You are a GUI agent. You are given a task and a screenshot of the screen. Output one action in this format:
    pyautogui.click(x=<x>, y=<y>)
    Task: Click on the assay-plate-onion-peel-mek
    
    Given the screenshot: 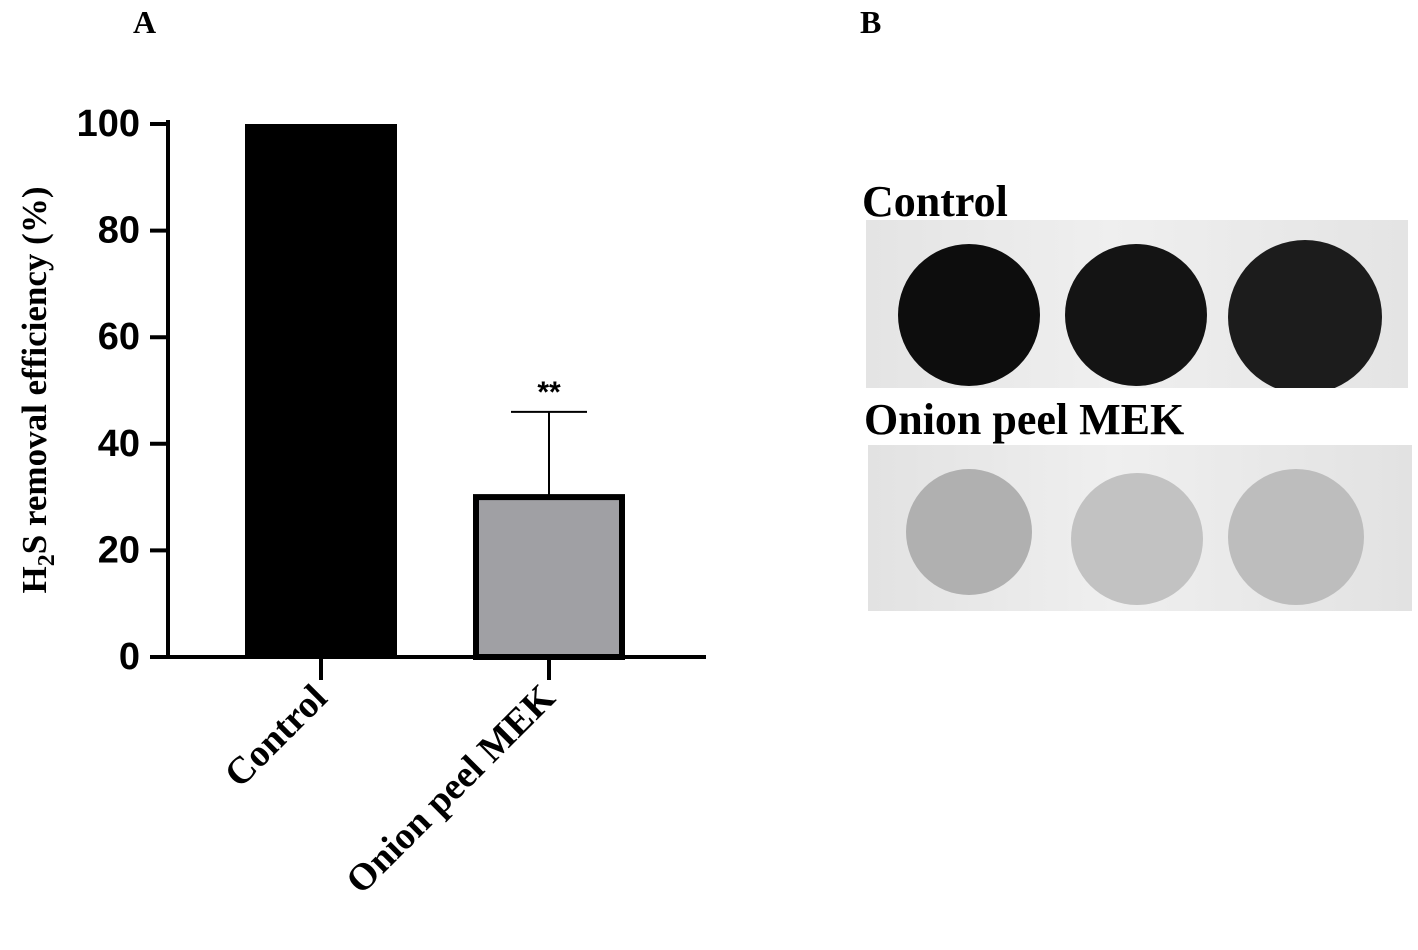 What is the action you would take?
    pyautogui.click(x=1140, y=528)
    